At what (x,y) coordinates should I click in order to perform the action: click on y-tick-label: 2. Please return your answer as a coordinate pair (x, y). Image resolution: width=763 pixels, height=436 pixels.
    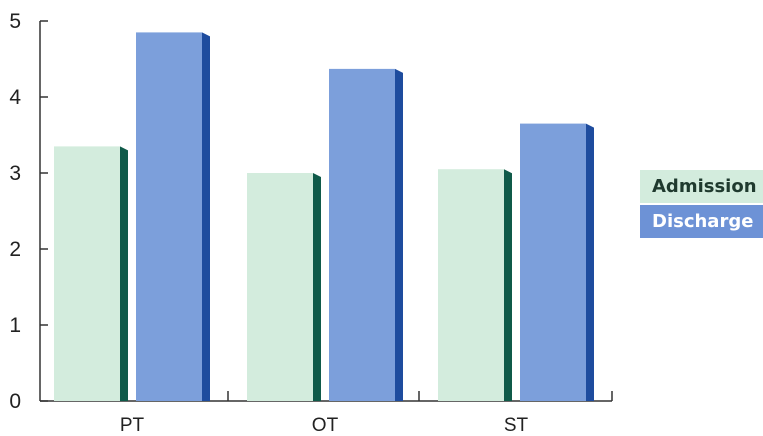
    Looking at the image, I should click on (15, 249).